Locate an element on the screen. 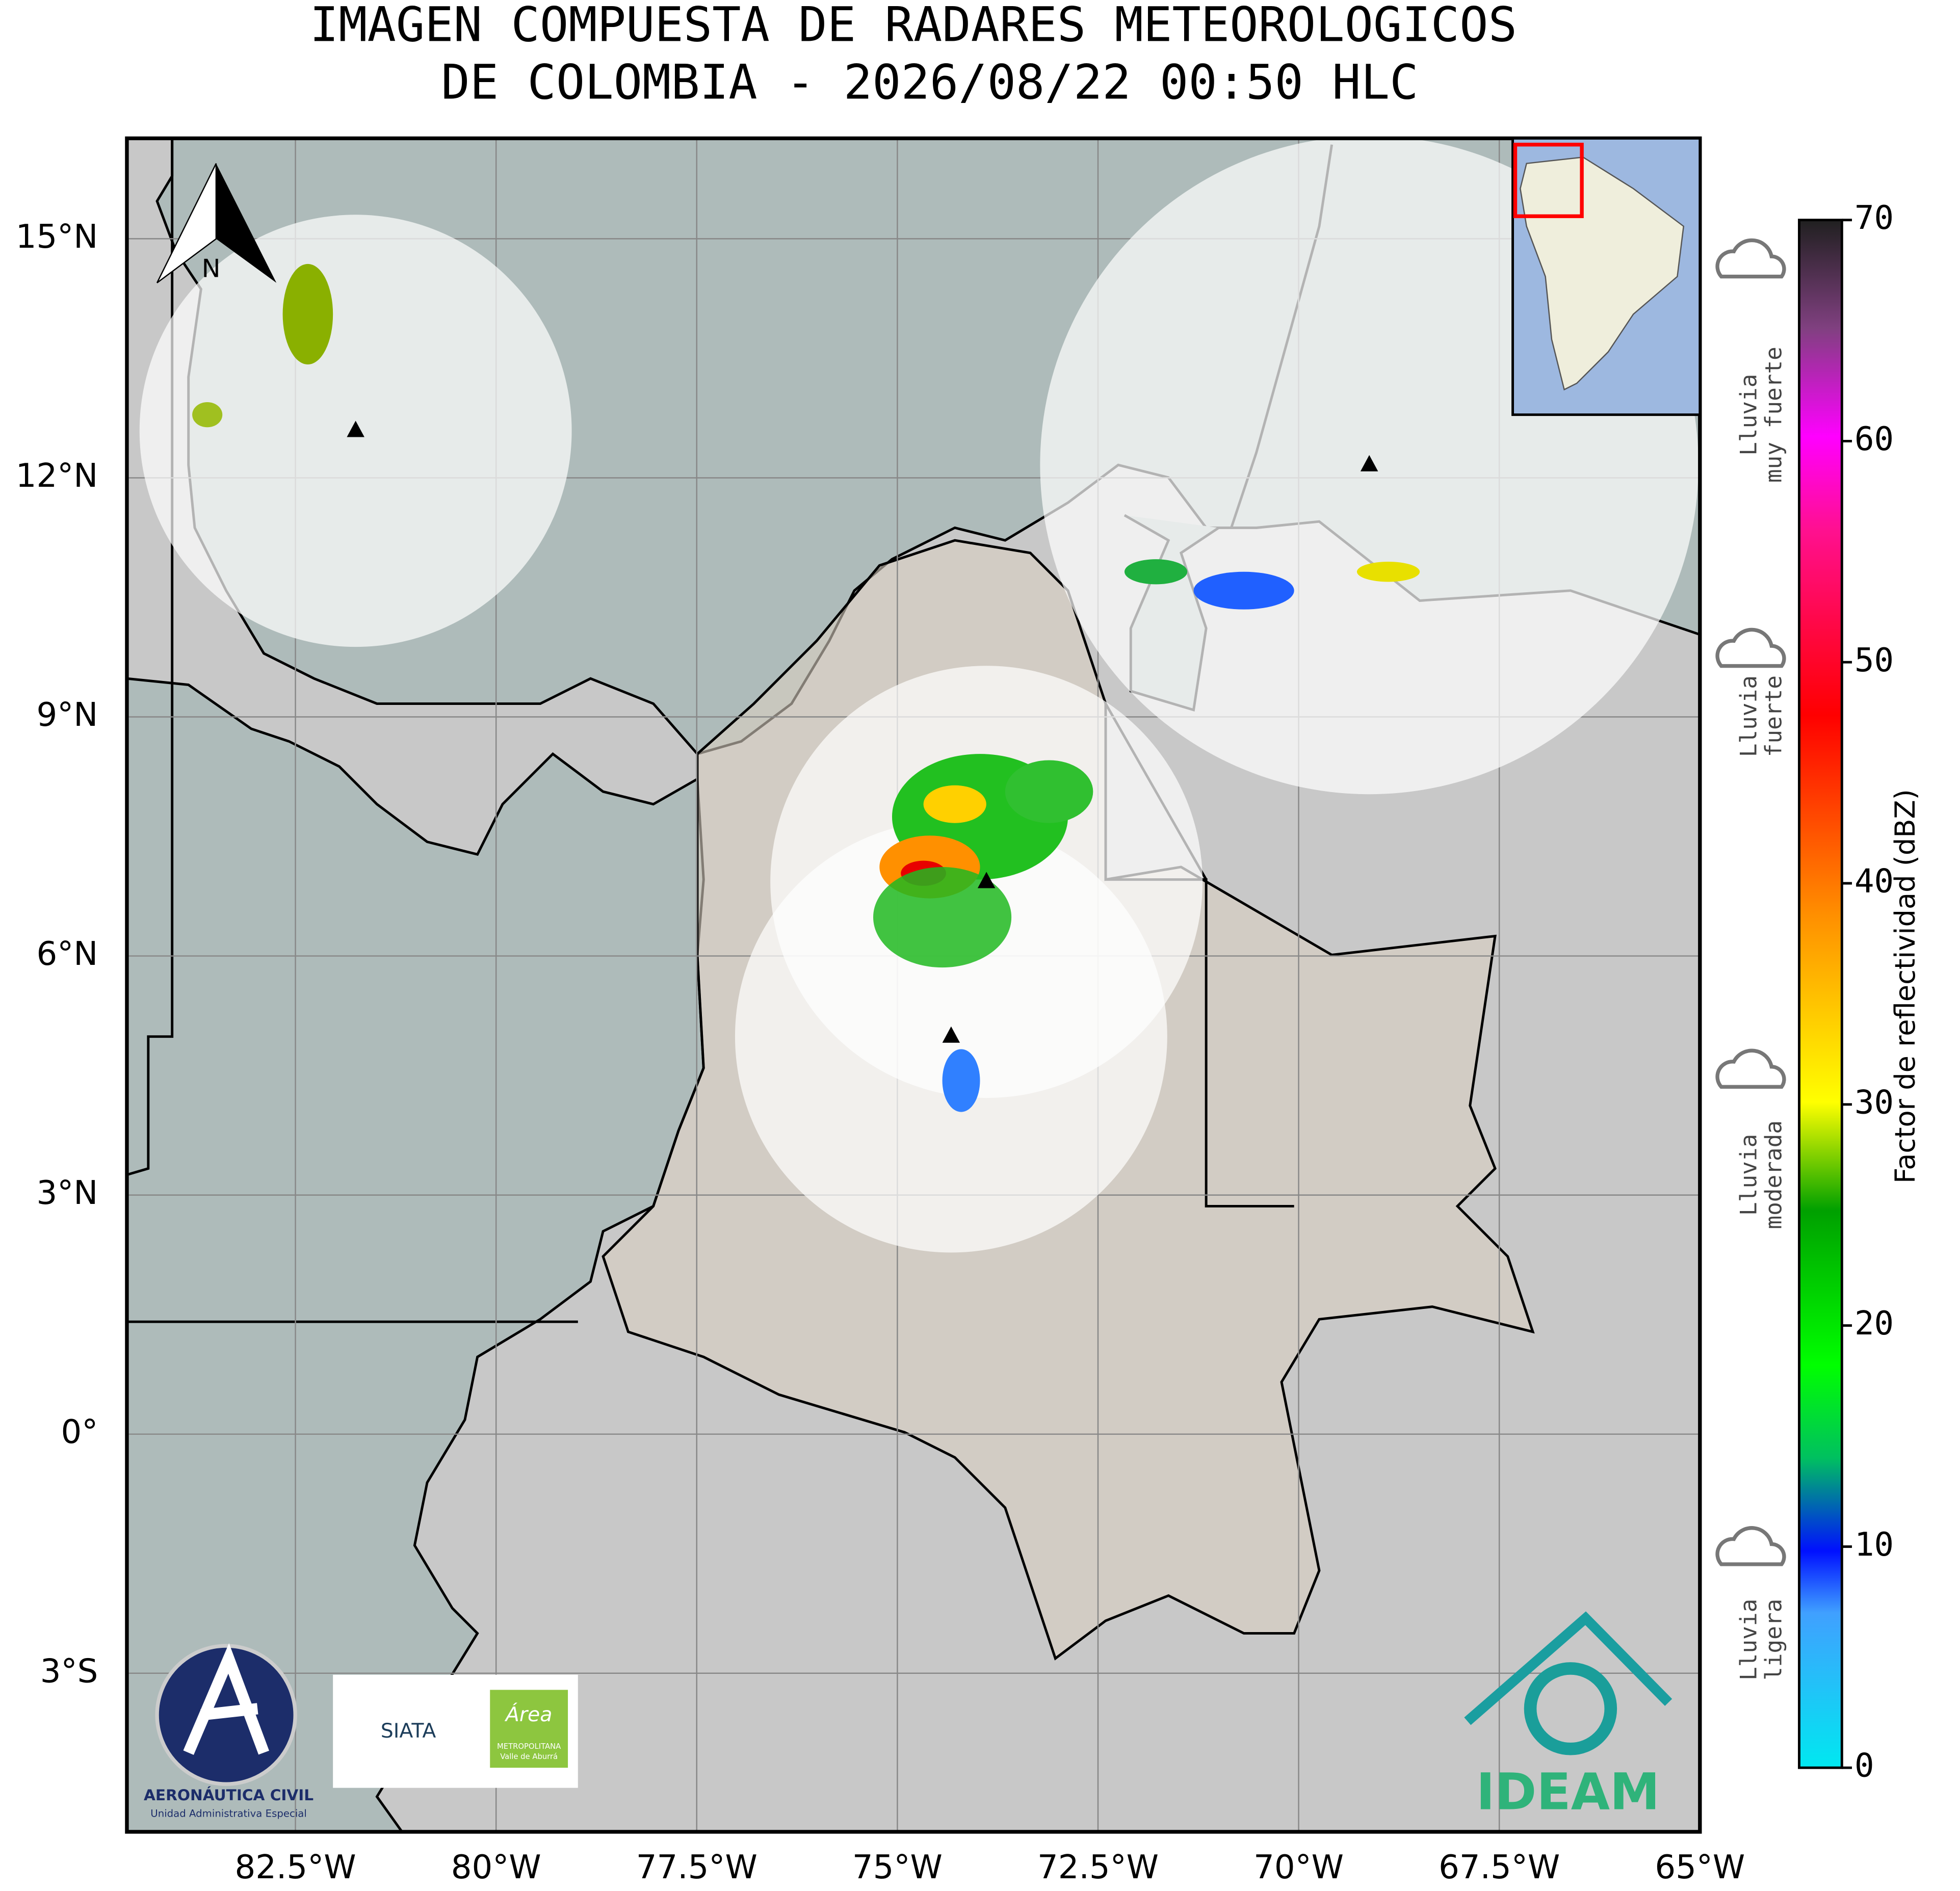 This screenshot has width=1960, height=1891. rain-legend-label: ligera is located at coordinates (1774, 1639).